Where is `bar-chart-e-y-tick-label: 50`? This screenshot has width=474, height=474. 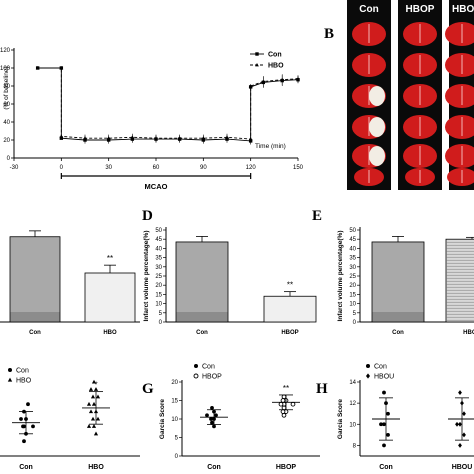
bar-chart-e-y-tick-label: 50 is located at coordinates (352, 231).